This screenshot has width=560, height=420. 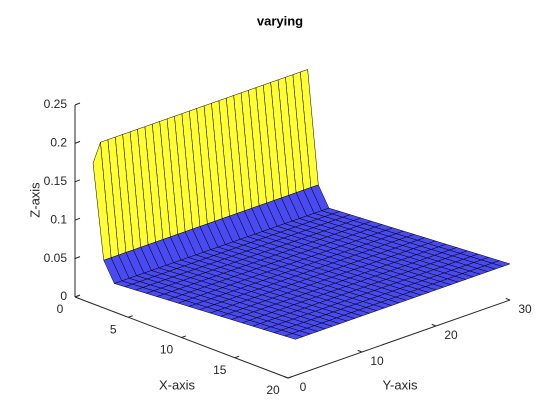 What do you see at coordinates (399, 339) in the screenshot?
I see `y-axis-line` at bounding box center [399, 339].